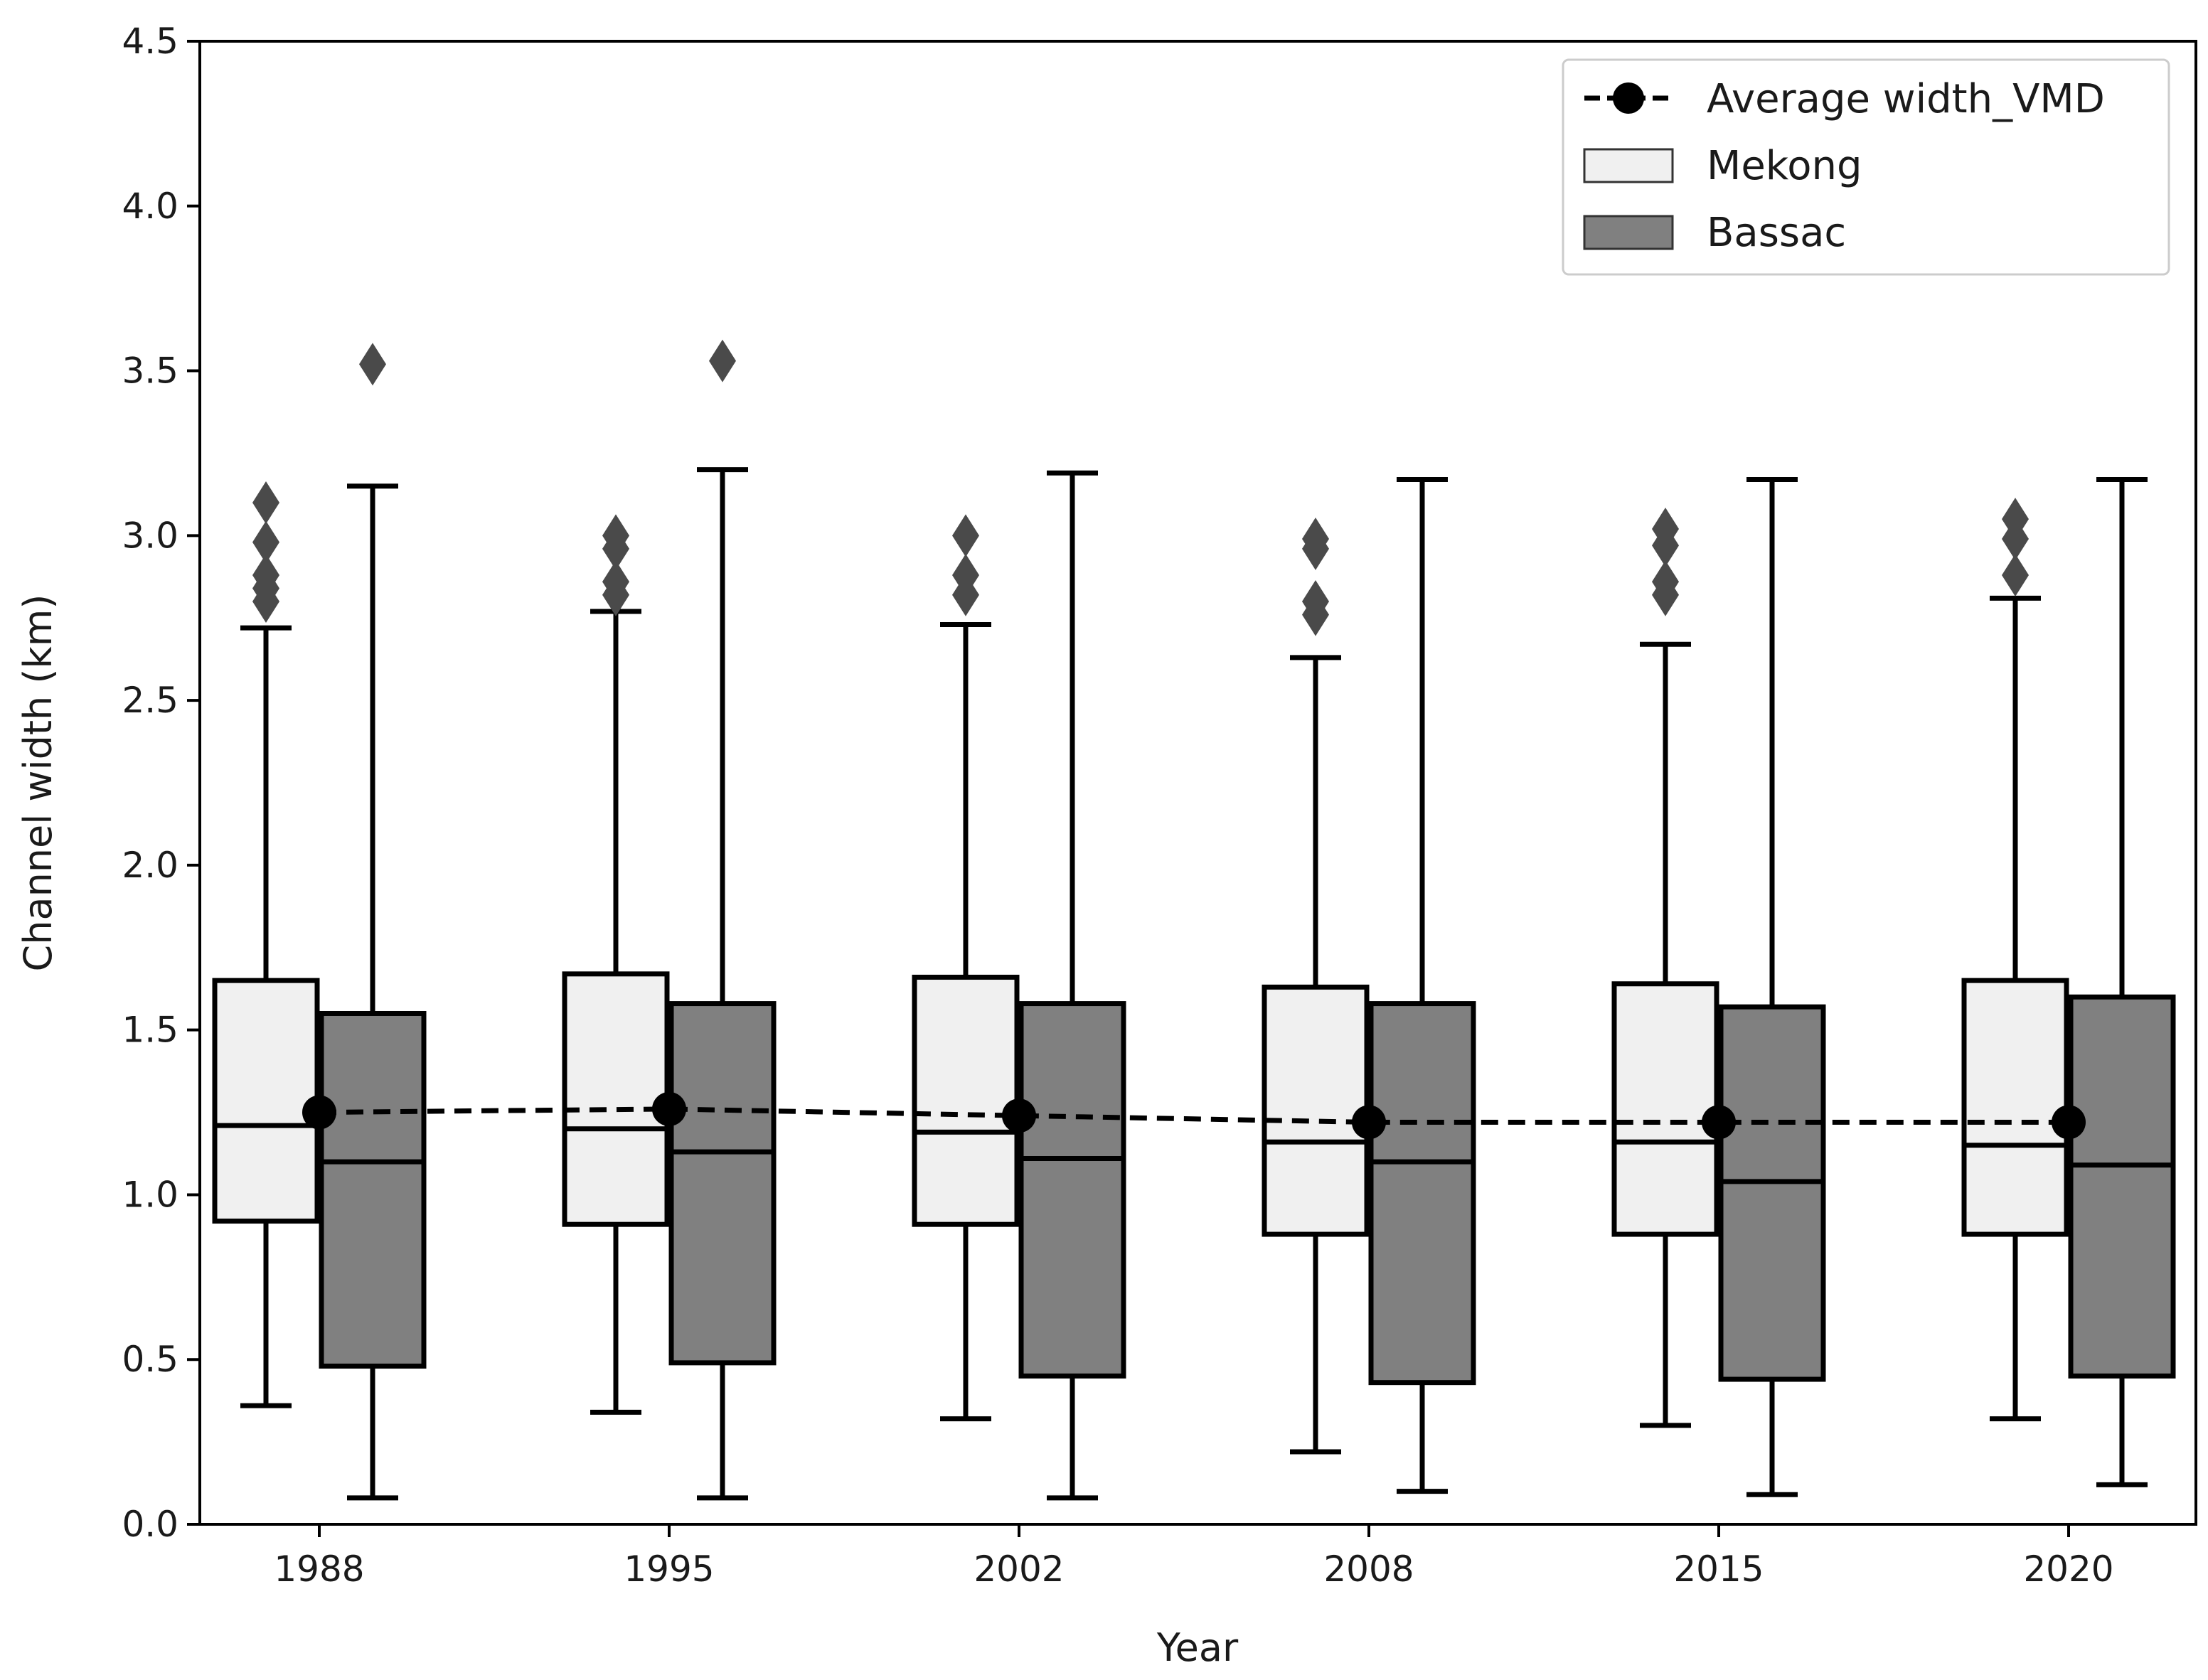 This screenshot has height=1680, width=2208. Describe the element at coordinates (150, 1360) in the screenshot. I see `y-tick-label: 0.5` at that location.